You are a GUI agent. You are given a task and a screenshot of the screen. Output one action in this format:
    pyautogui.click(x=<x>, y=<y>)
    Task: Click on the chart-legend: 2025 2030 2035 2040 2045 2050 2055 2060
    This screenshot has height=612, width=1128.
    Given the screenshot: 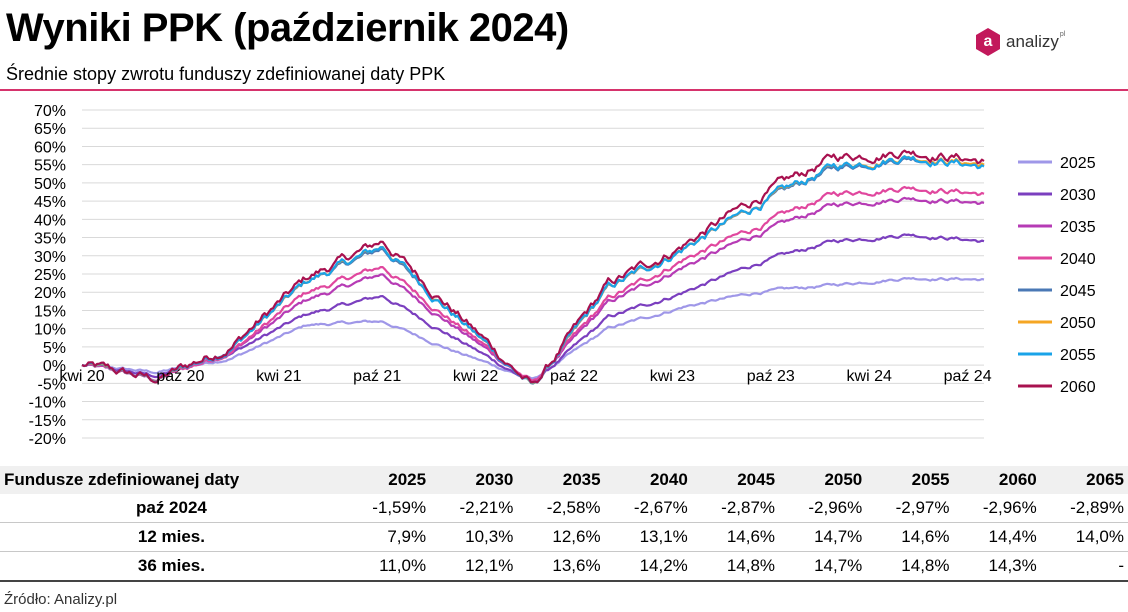 What is the action you would take?
    pyautogui.click(x=1057, y=275)
    